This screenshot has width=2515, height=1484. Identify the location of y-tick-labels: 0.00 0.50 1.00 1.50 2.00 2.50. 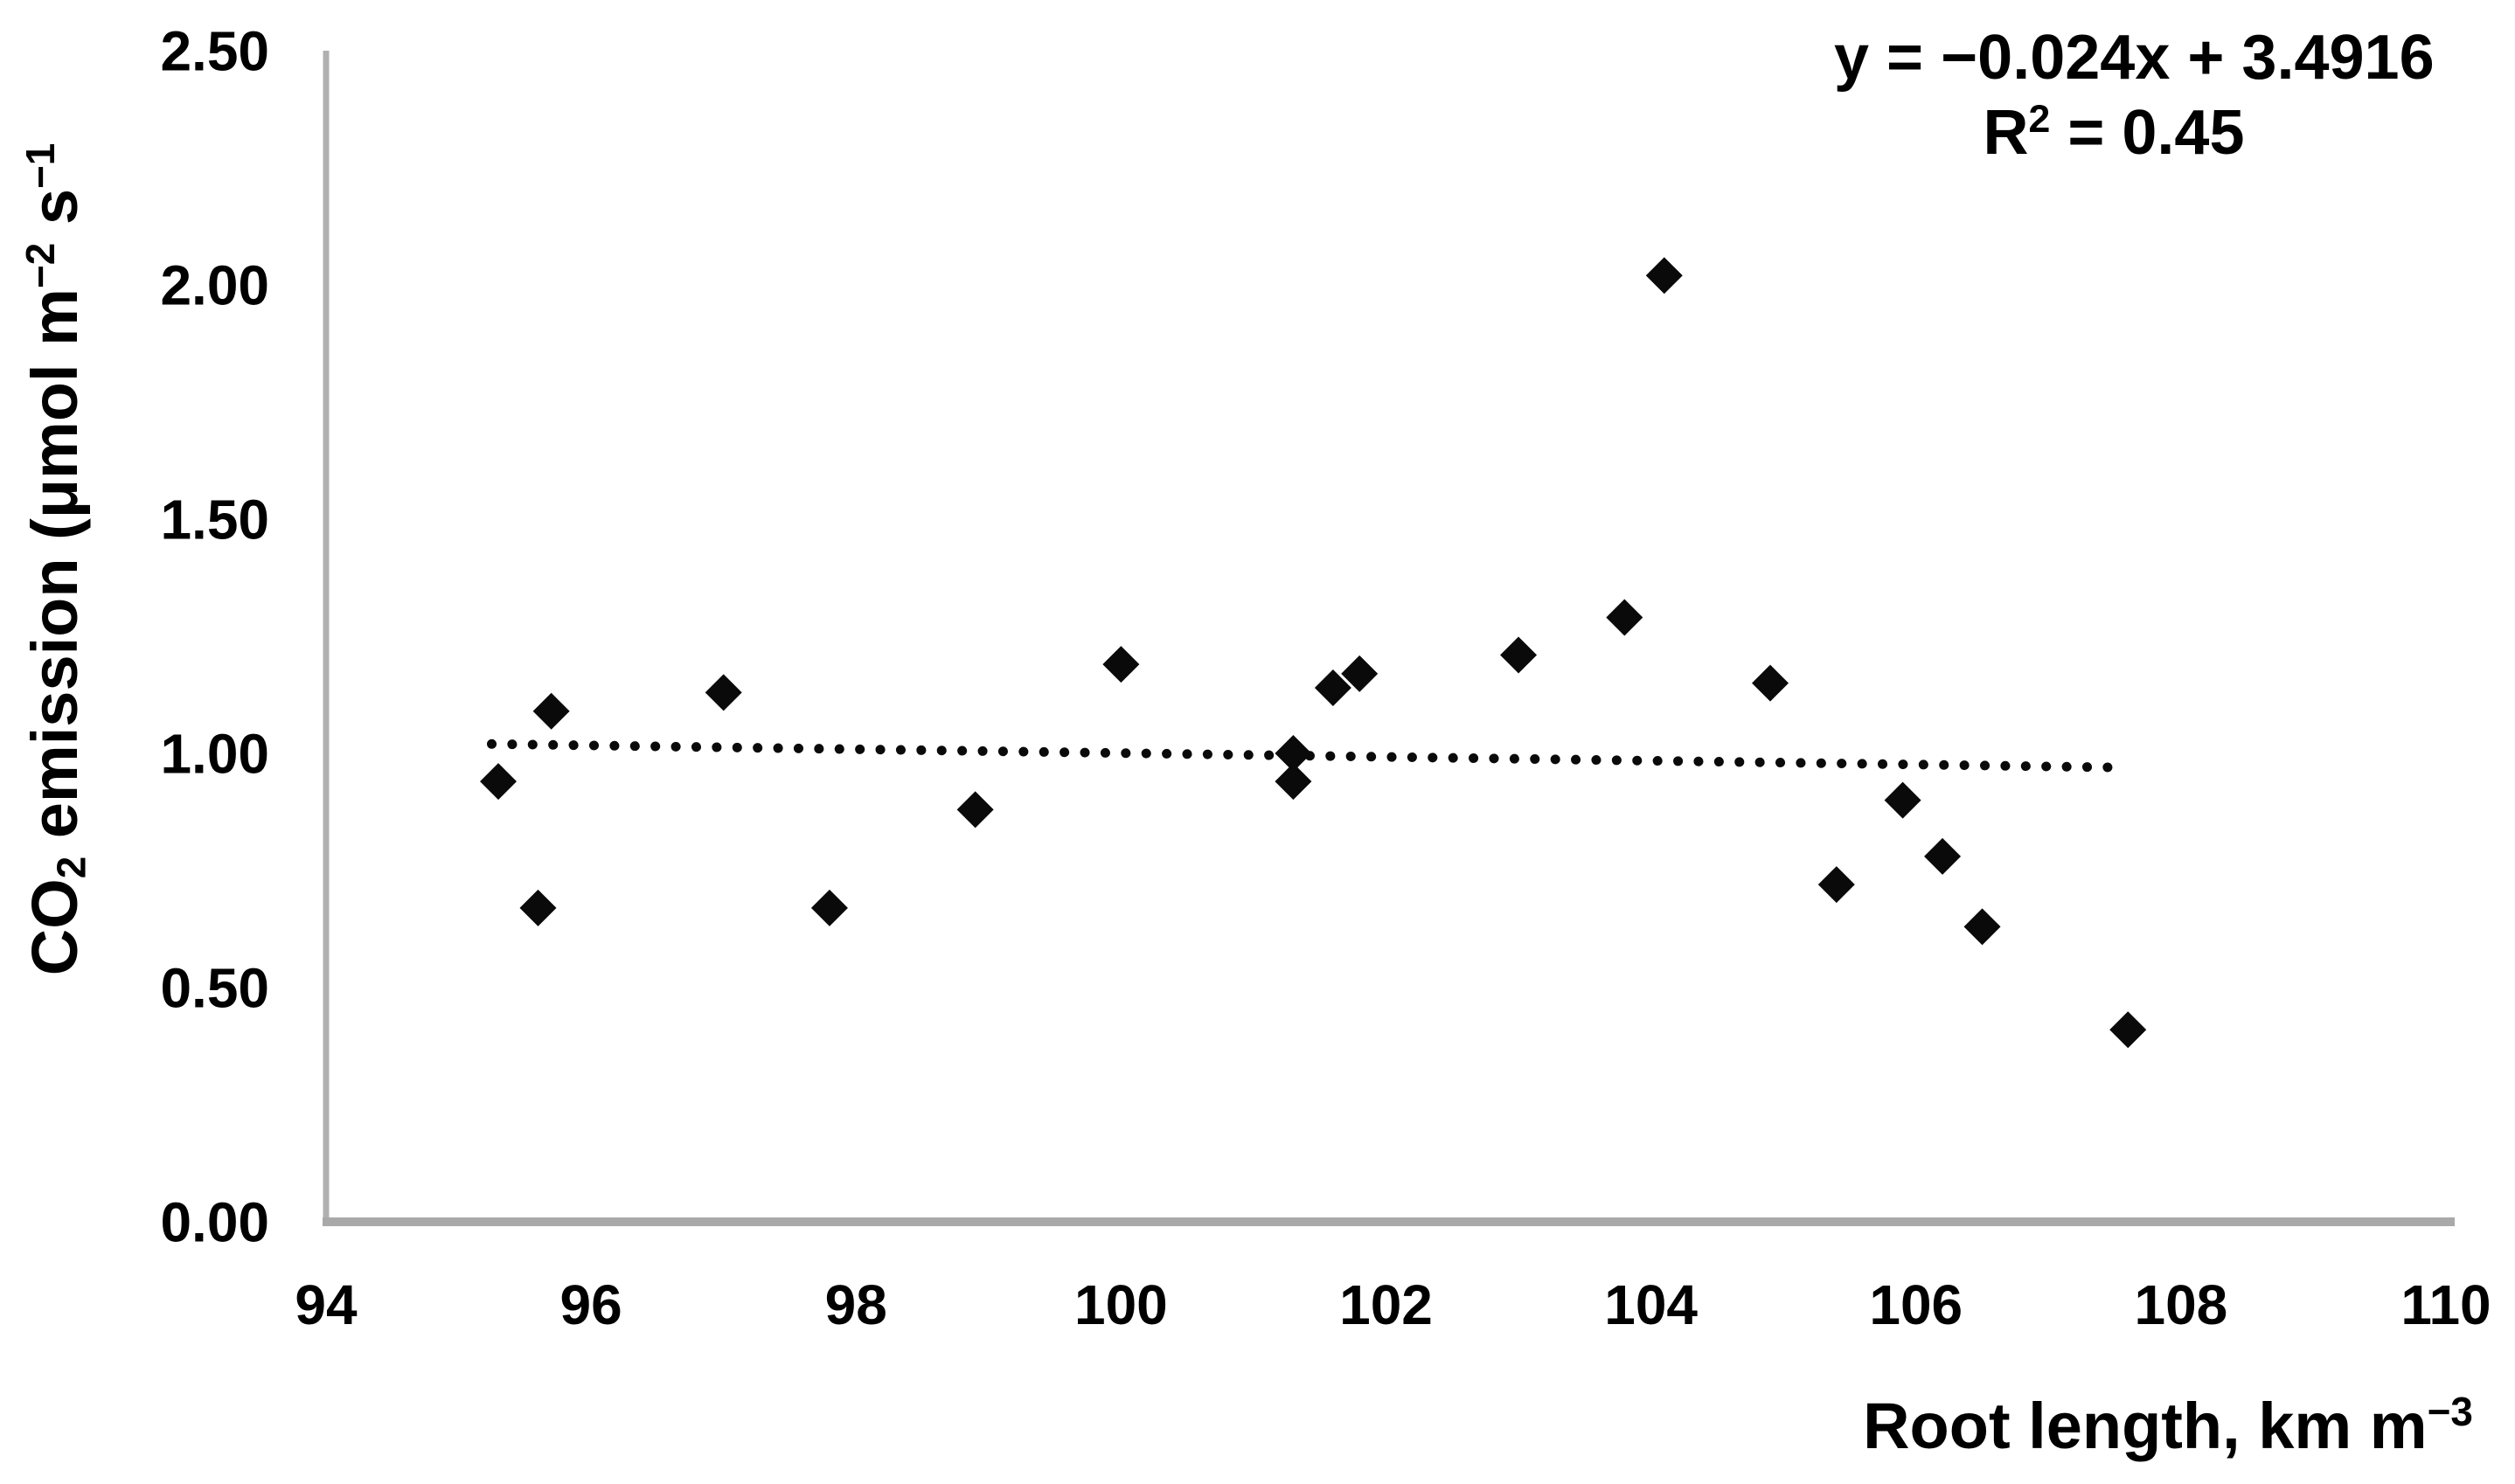
(215, 636).